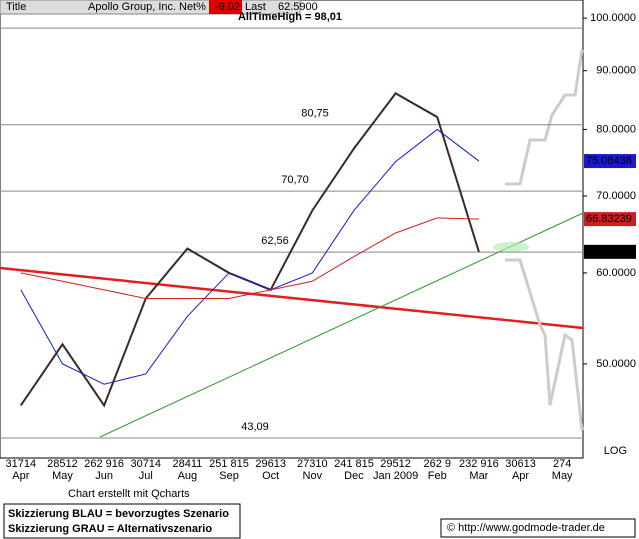  I want to click on level-label: 43,09, so click(255, 427).